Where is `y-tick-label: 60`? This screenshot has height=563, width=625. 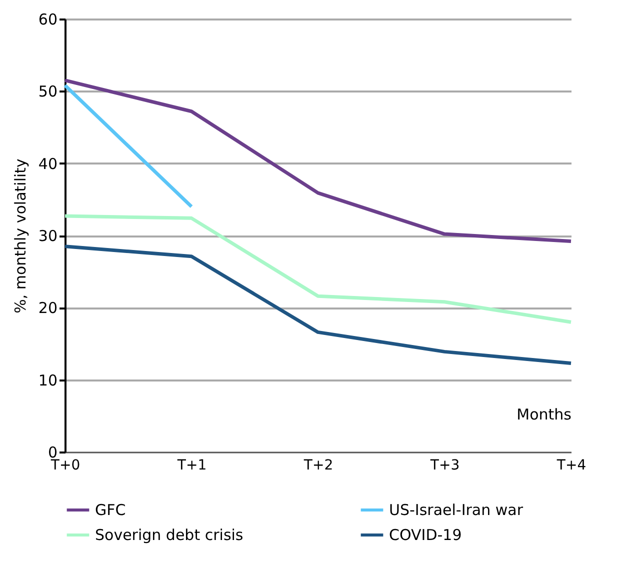 y-tick-label: 60 is located at coordinates (48, 19).